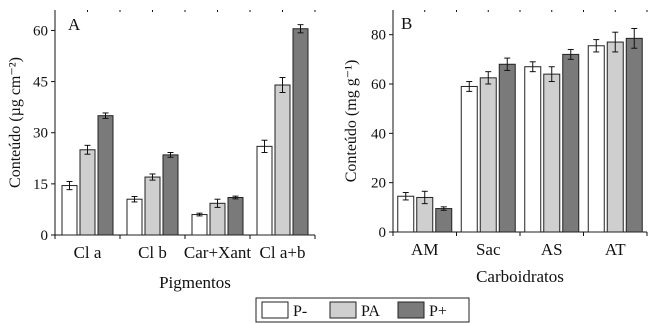 Image resolution: width=651 pixels, height=323 pixels. What do you see at coordinates (488, 249) in the screenshot?
I see `x-tick-label-sac: Sac` at bounding box center [488, 249].